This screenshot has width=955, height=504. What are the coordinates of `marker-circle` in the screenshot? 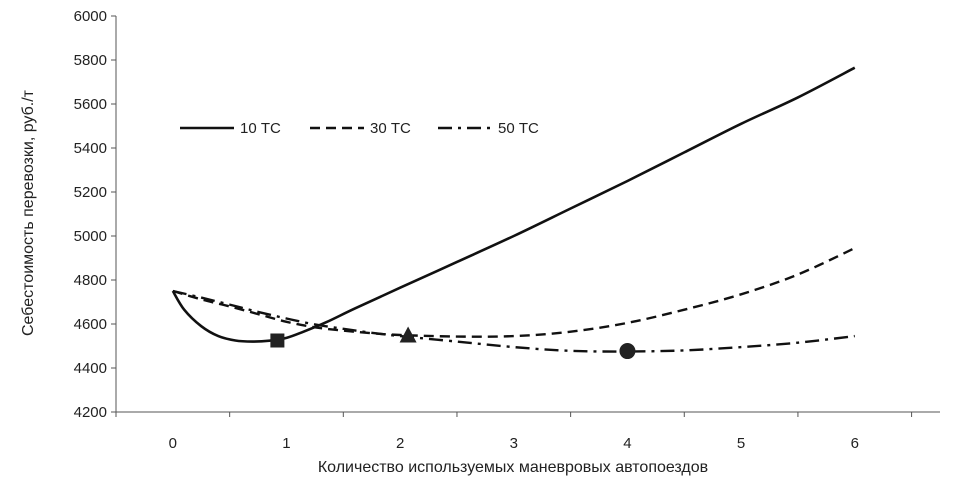 It's located at (627, 351).